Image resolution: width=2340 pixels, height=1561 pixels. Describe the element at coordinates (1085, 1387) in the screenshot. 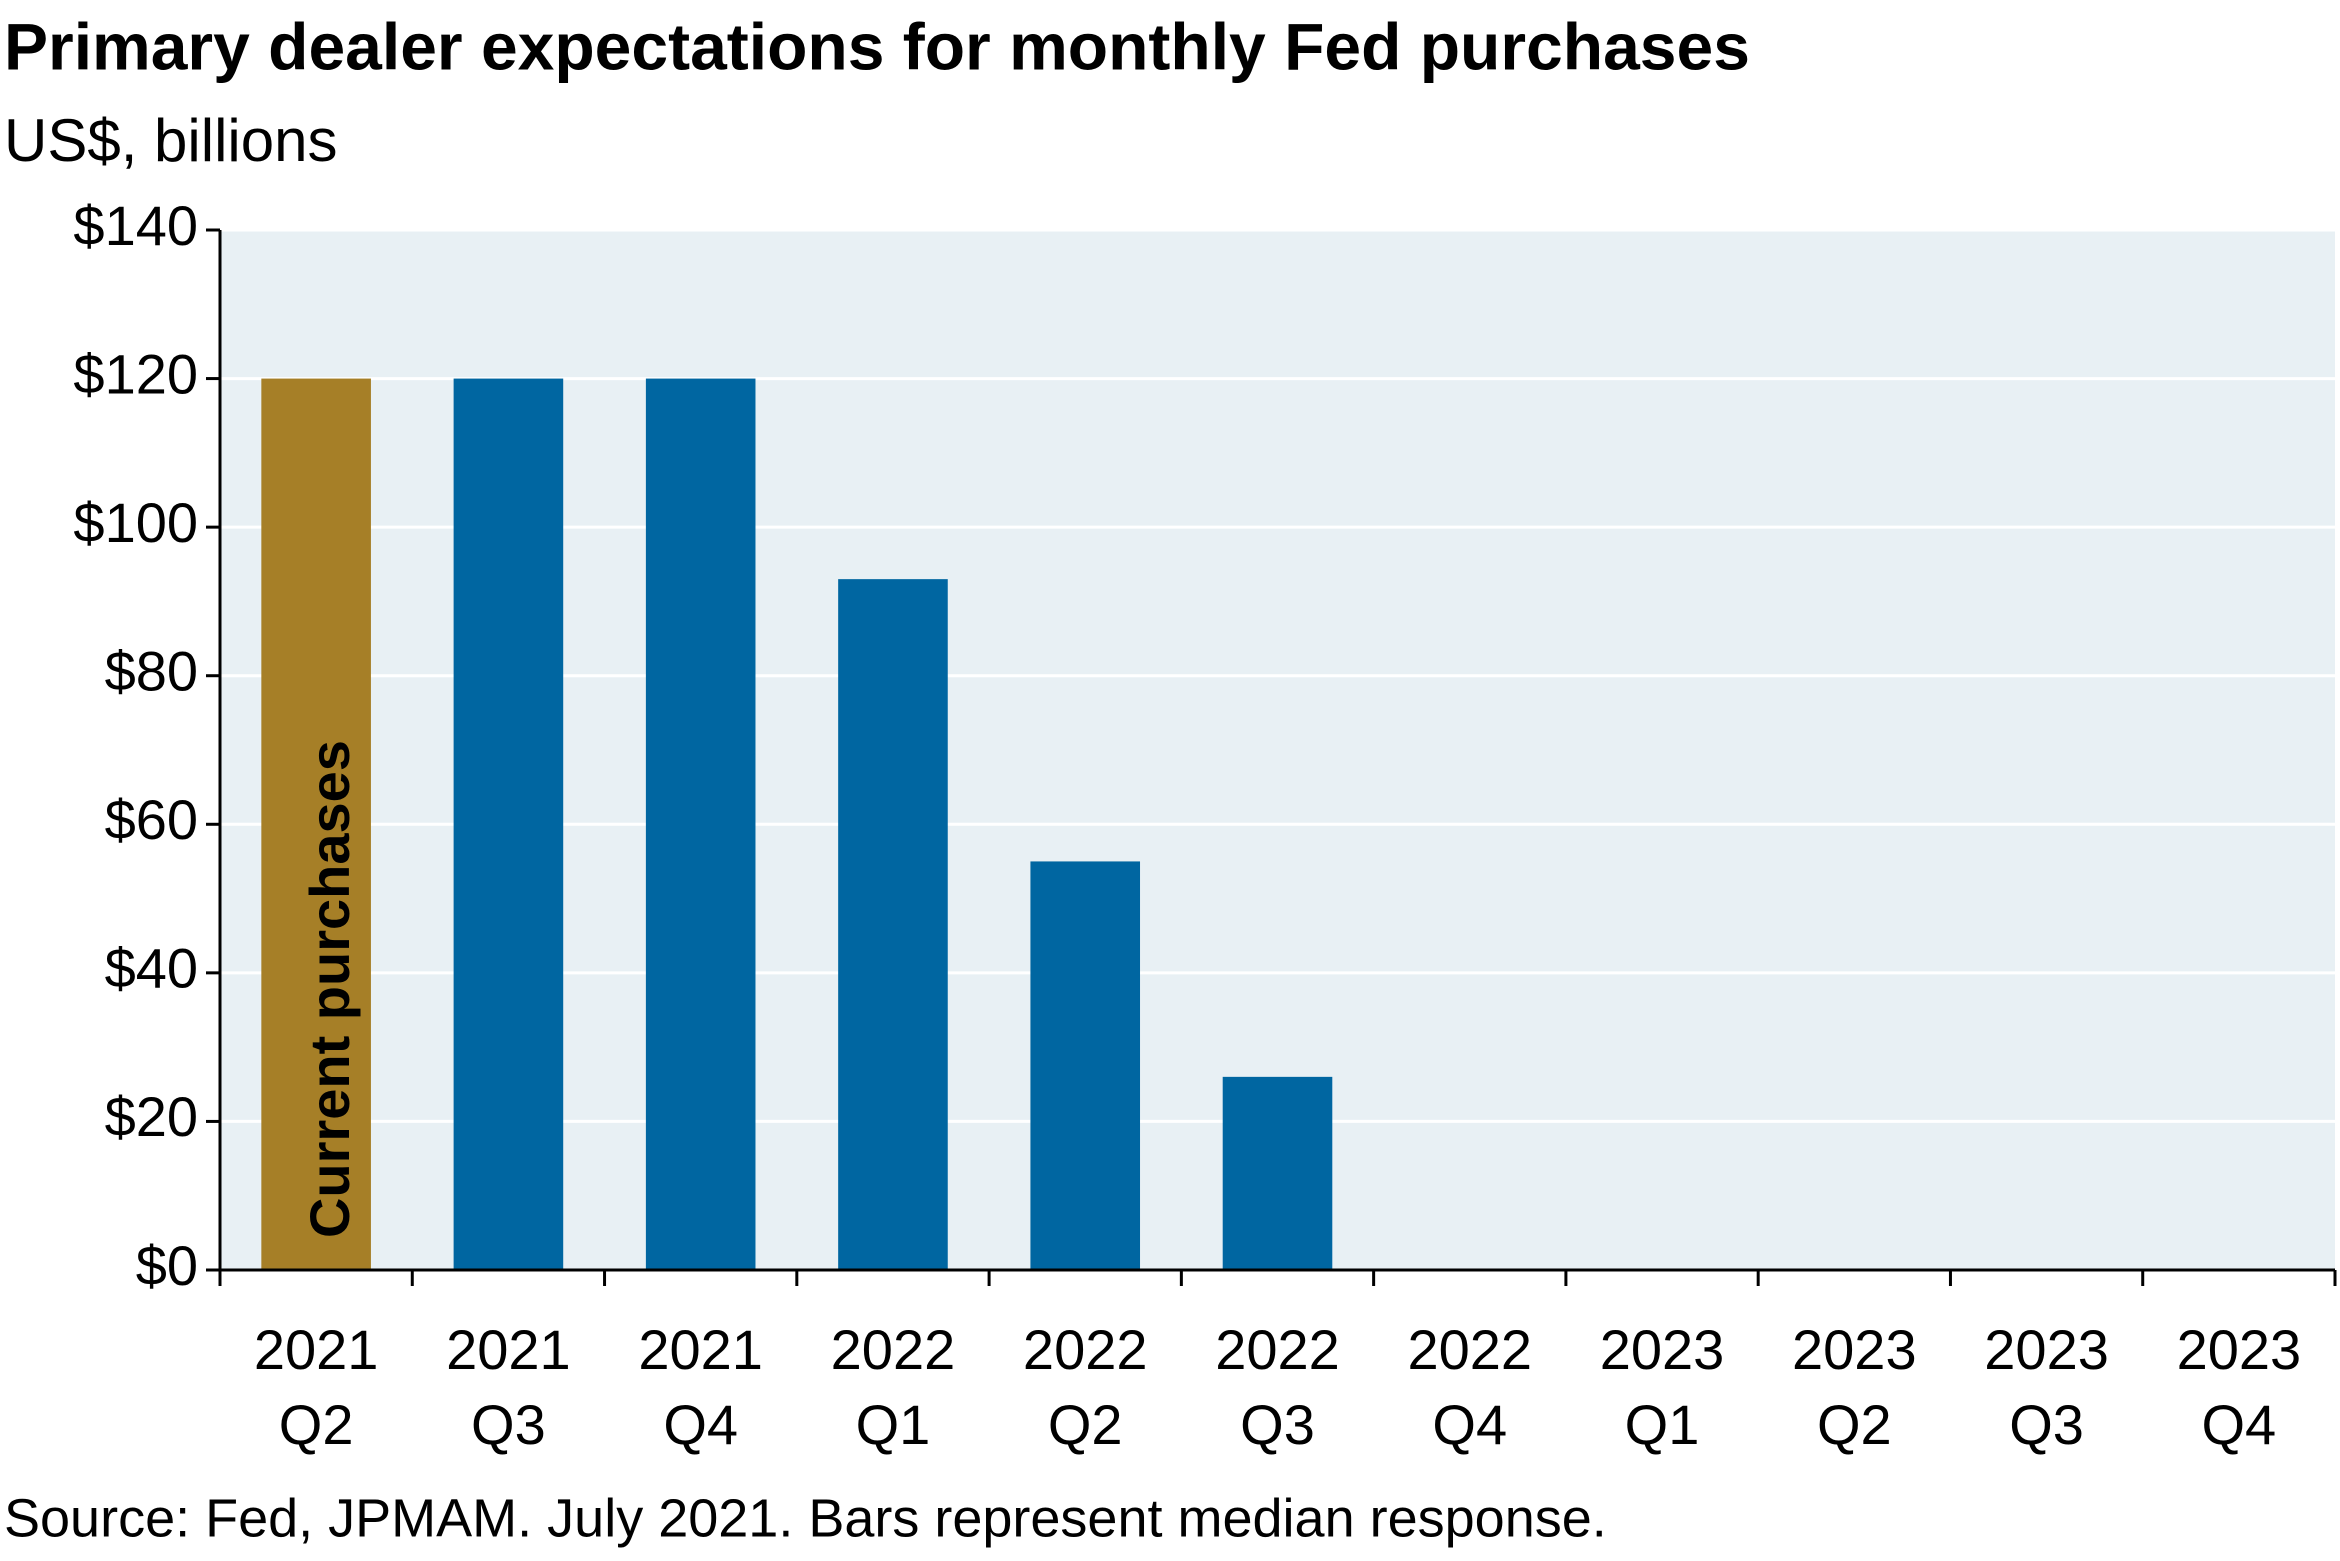

I see `x-tick-label: 2022 Q2` at that location.